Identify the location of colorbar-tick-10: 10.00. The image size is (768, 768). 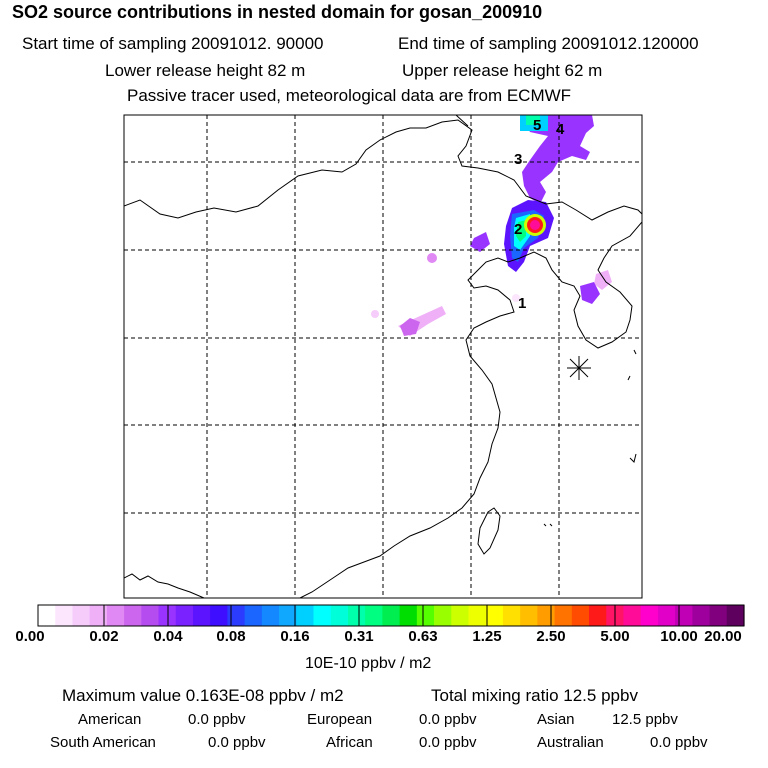
(679, 636).